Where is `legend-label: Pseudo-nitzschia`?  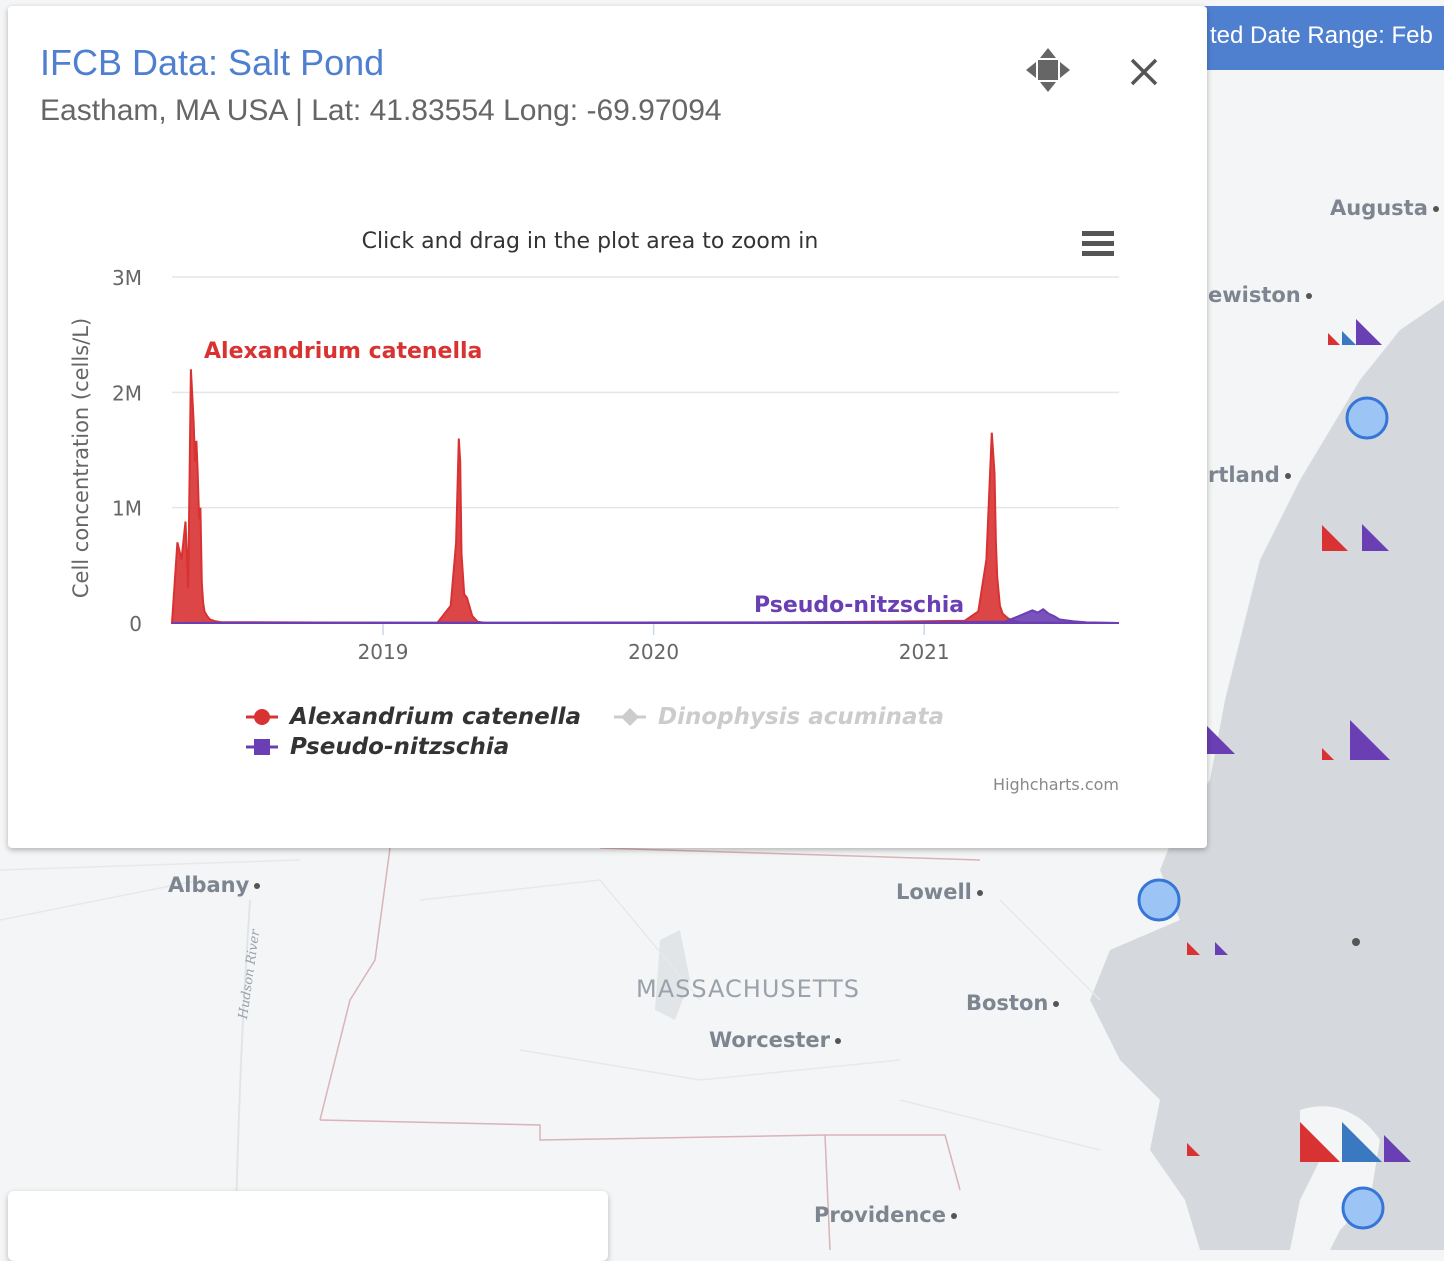
legend-label: Pseudo-nitzschia is located at coordinates (399, 747).